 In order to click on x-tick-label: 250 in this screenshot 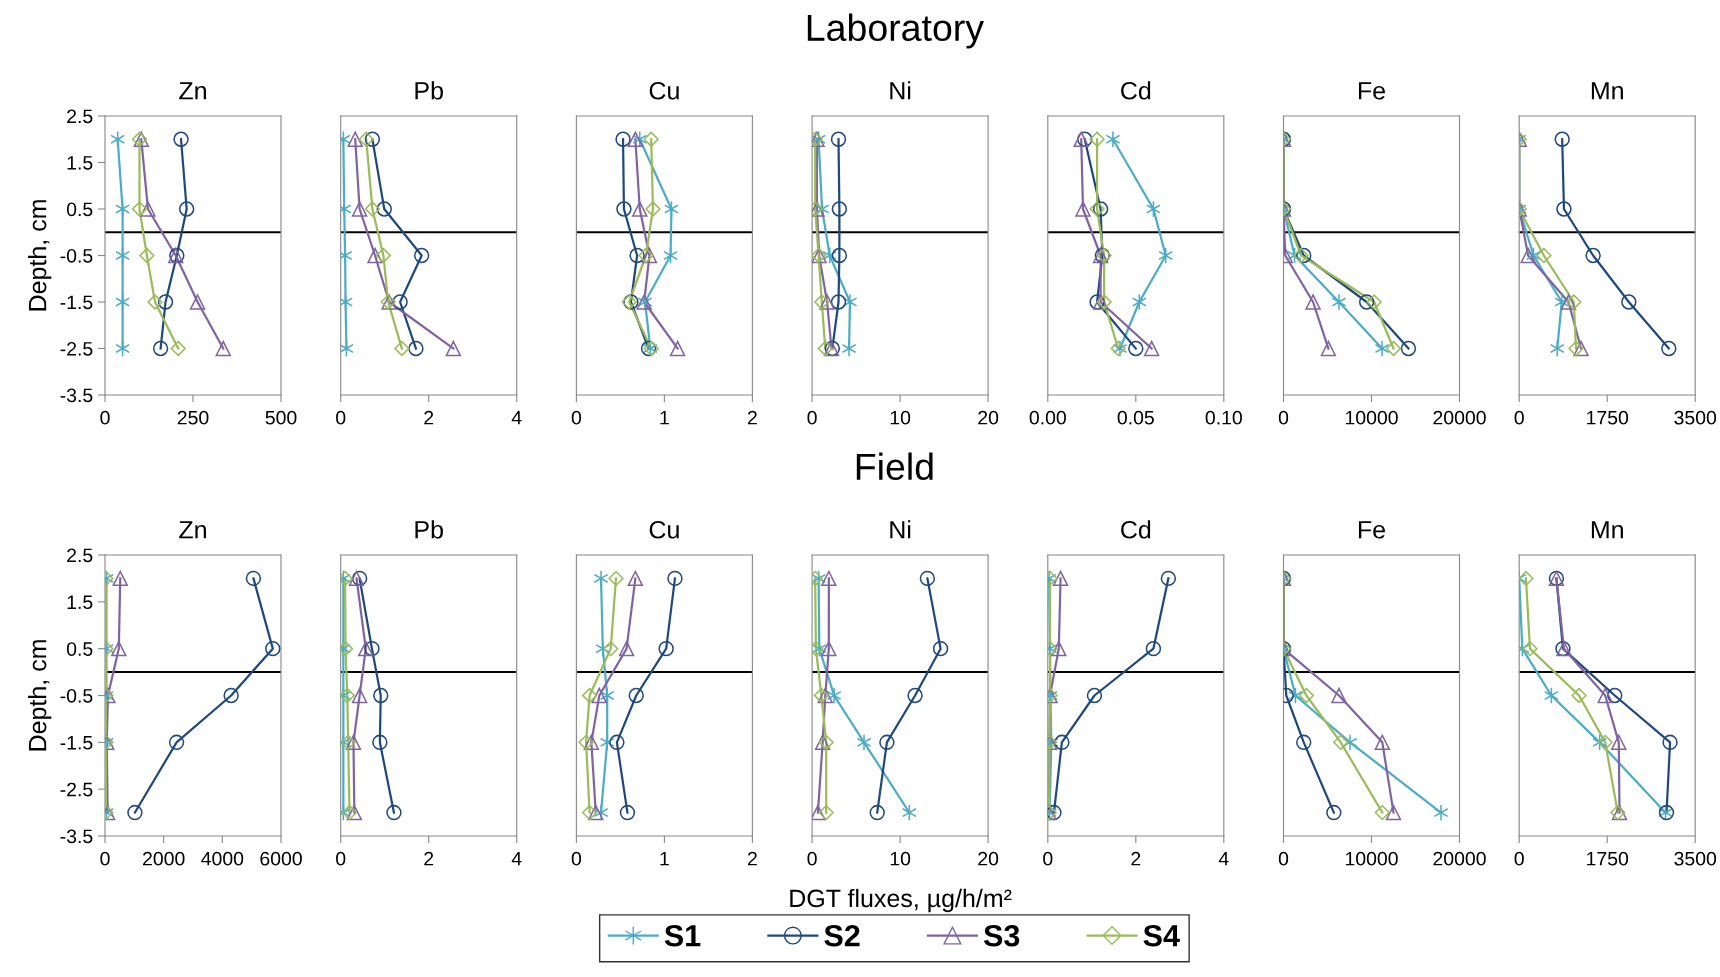, I will do `click(193, 417)`.